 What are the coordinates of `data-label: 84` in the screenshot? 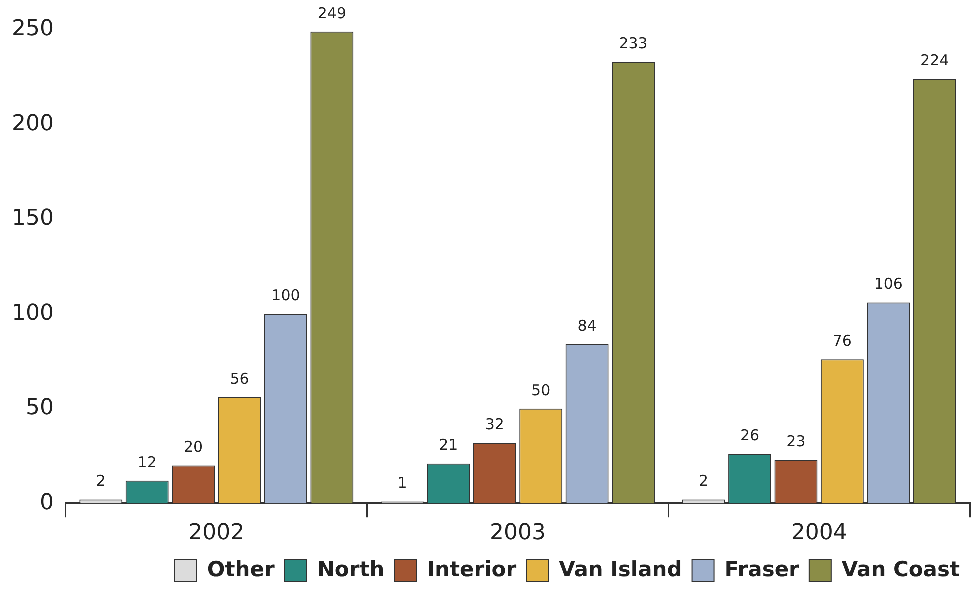 It's located at (587, 325).